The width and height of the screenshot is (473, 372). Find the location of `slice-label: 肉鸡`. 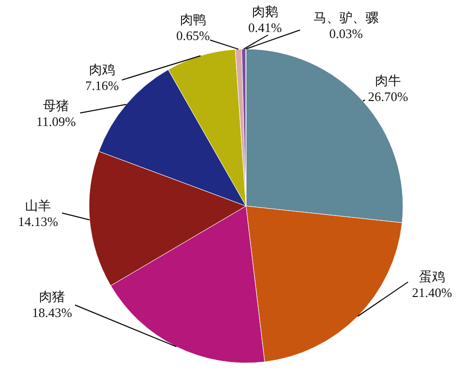

slice-label: 肉鸡 is located at coordinates (102, 69).